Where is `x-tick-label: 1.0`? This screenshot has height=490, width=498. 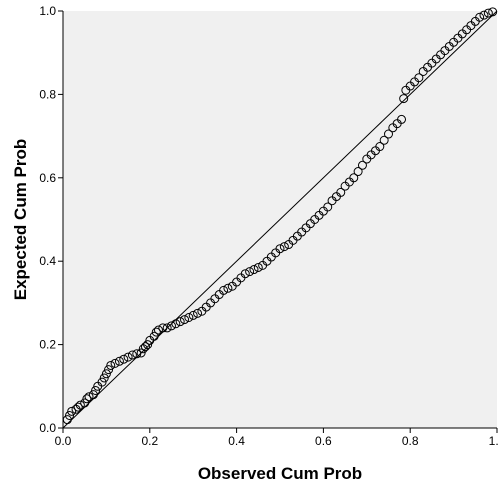 x-tick-label: 1.0 is located at coordinates (493, 441).